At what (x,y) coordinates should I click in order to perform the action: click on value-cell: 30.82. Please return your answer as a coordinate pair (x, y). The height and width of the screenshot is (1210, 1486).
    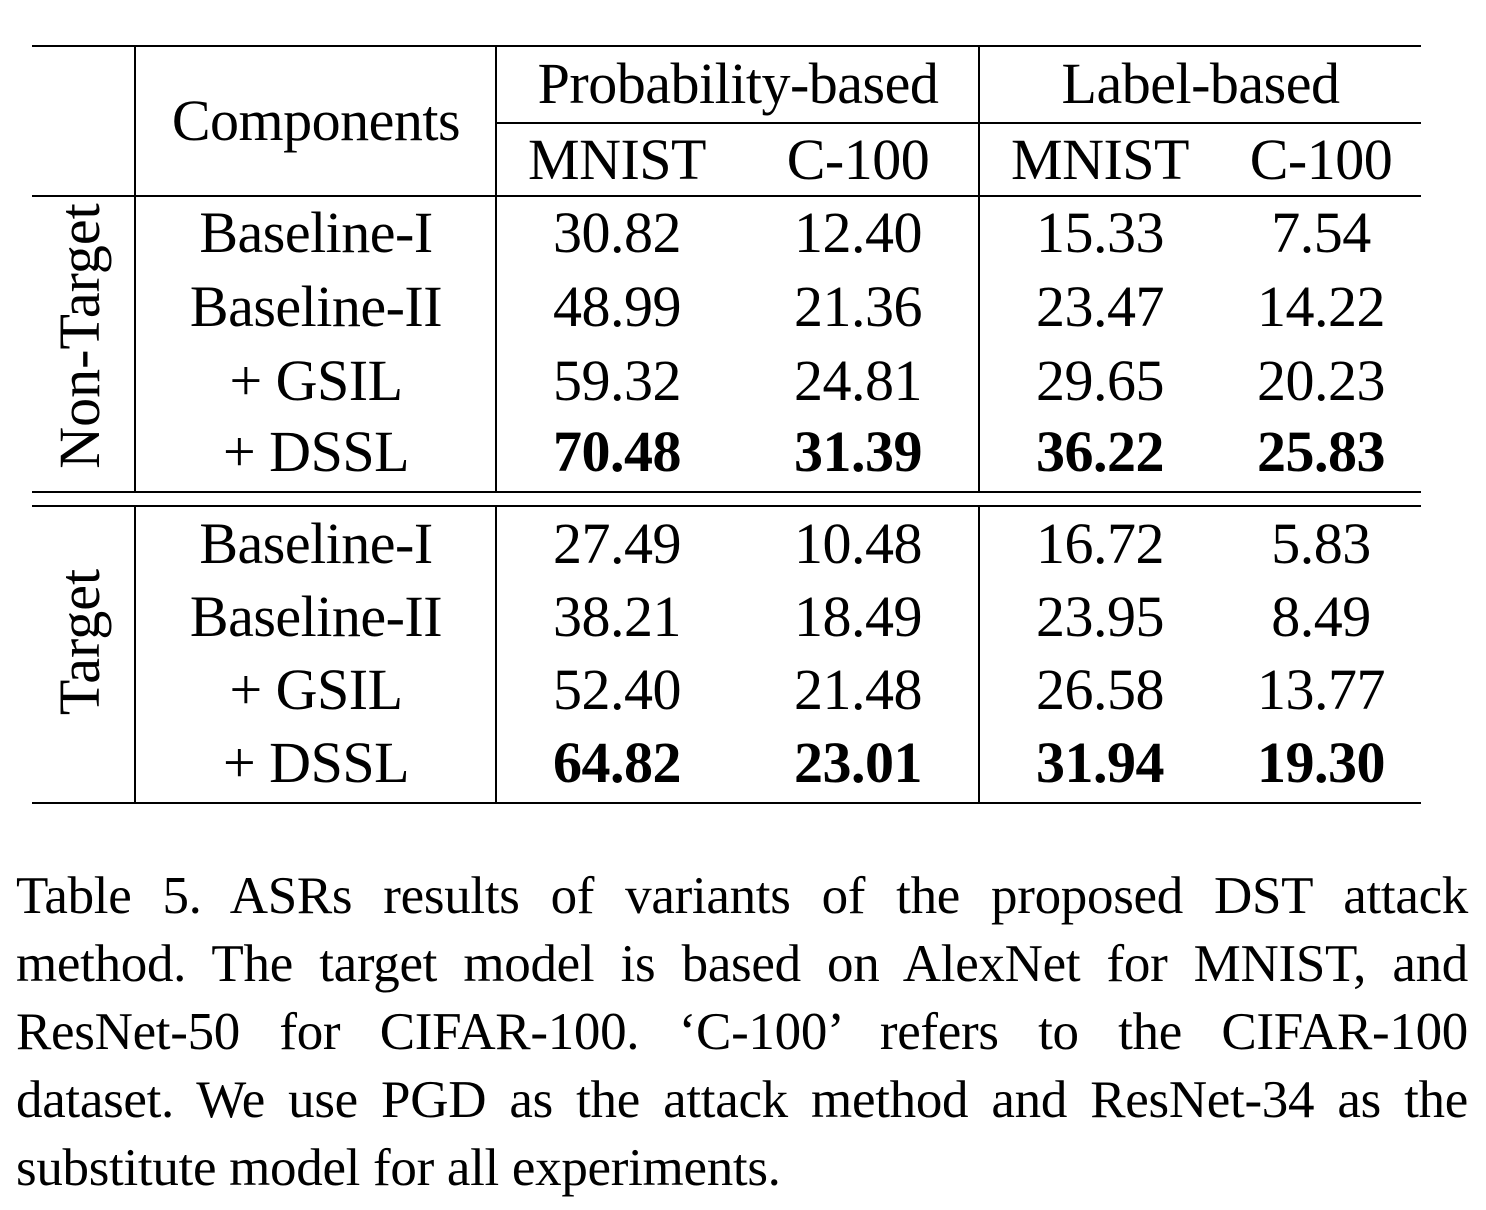
    Looking at the image, I should click on (617, 232).